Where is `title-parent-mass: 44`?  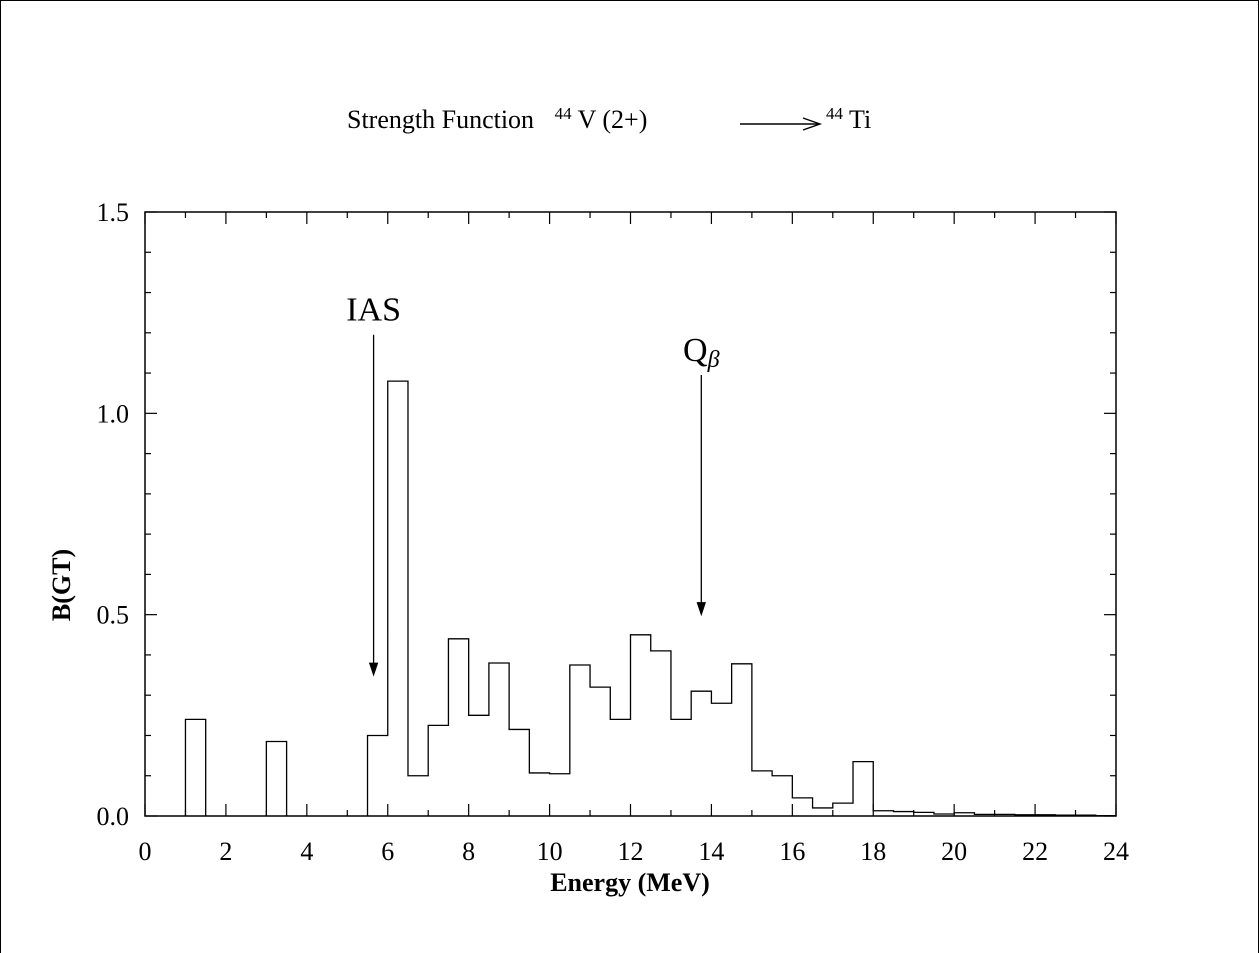 title-parent-mass: 44 is located at coordinates (564, 113).